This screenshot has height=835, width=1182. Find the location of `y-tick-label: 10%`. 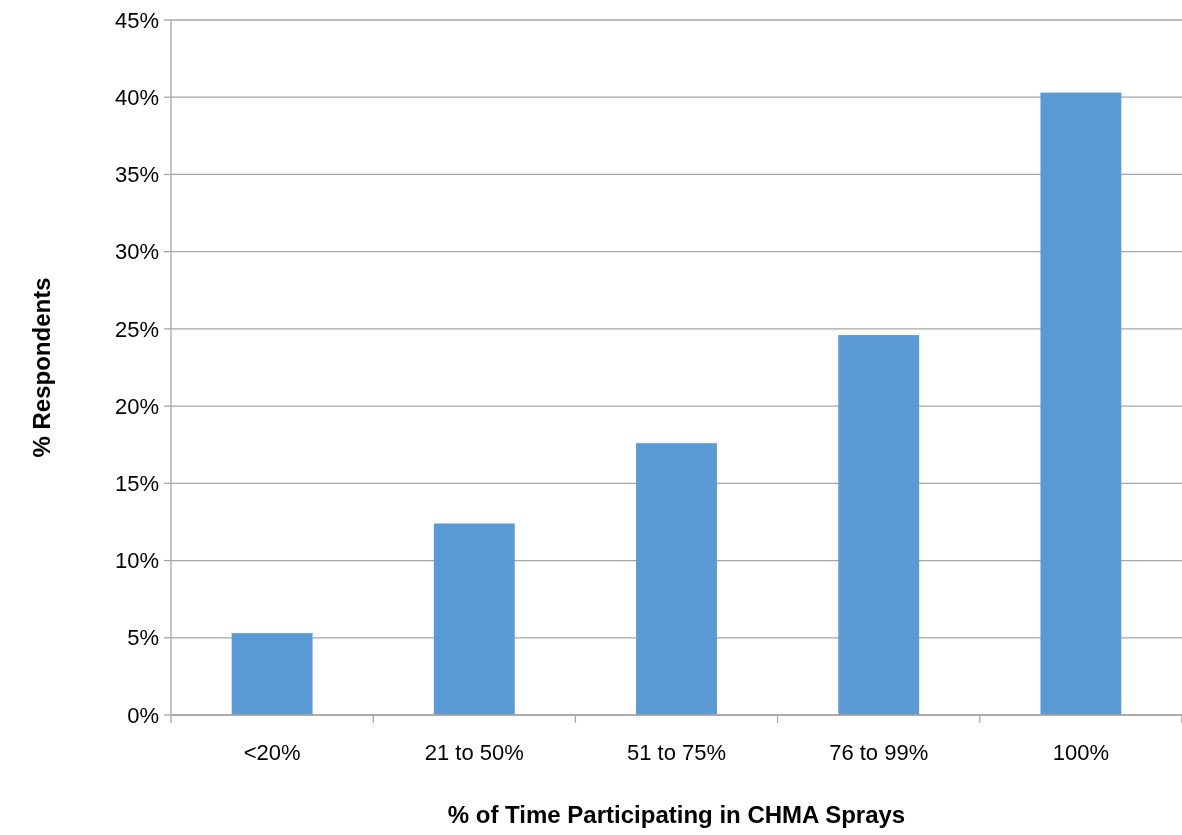

y-tick-label: 10% is located at coordinates (136, 561).